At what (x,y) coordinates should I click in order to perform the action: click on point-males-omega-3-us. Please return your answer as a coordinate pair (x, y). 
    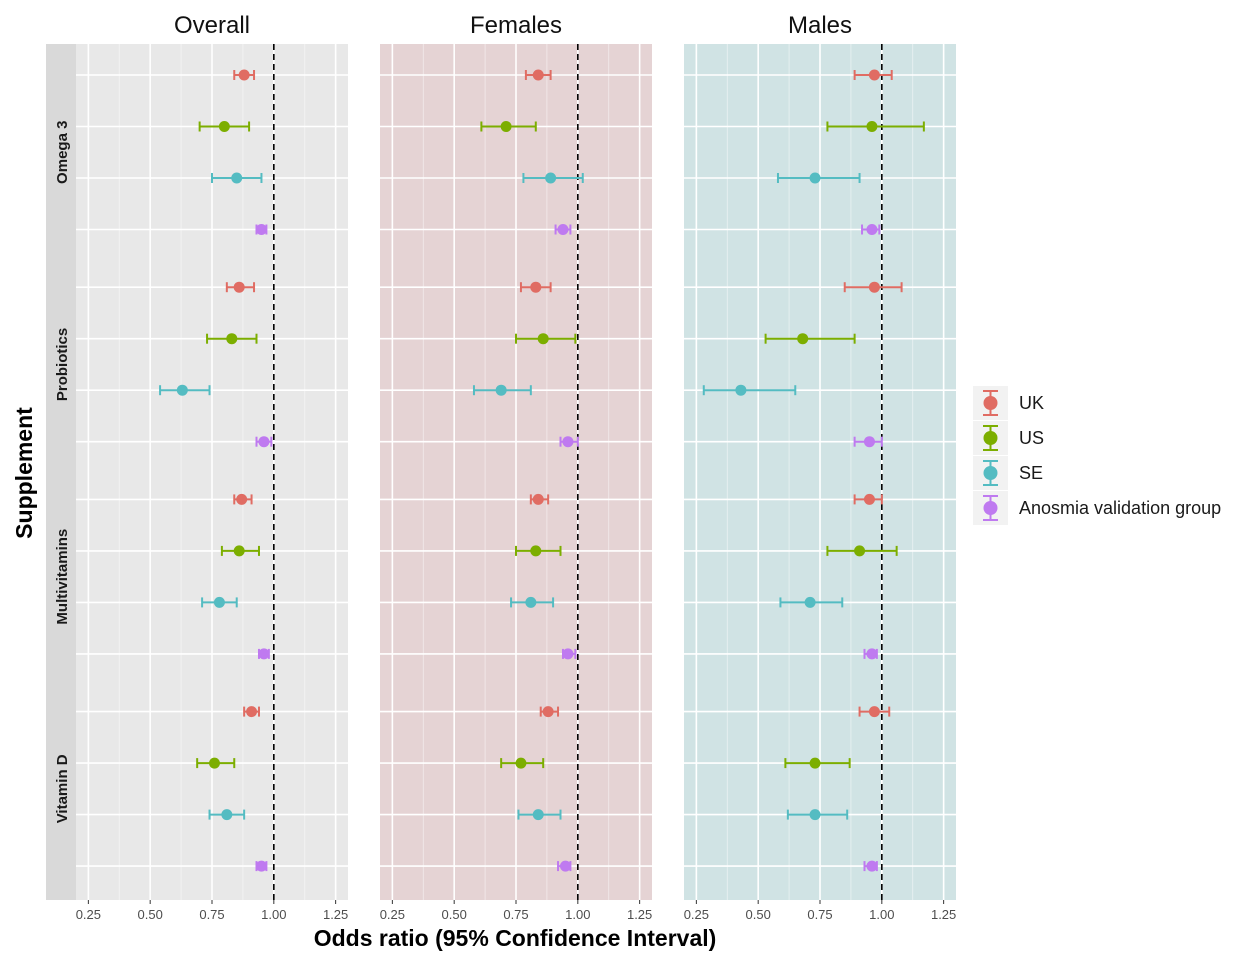
    Looking at the image, I should click on (872, 126).